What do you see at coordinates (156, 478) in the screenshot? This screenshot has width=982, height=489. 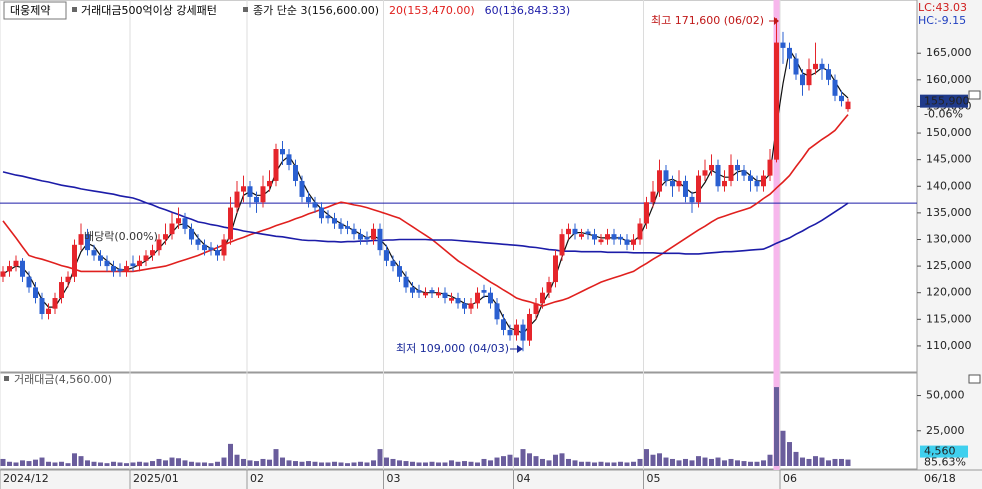 I see `x-tick-label: 2025/01` at bounding box center [156, 478].